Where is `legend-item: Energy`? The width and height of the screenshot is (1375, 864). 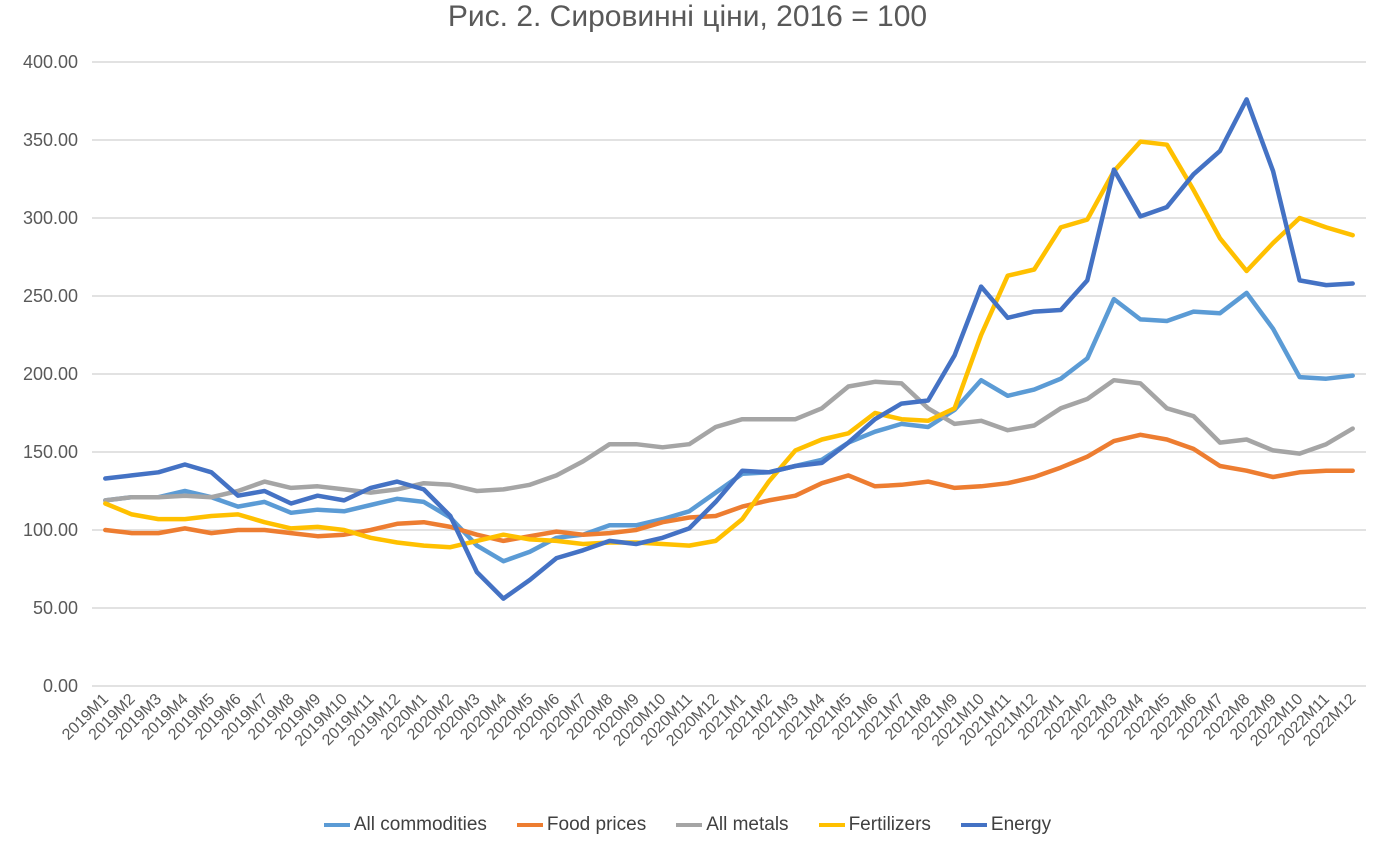 legend-item: Energy is located at coordinates (1005, 825).